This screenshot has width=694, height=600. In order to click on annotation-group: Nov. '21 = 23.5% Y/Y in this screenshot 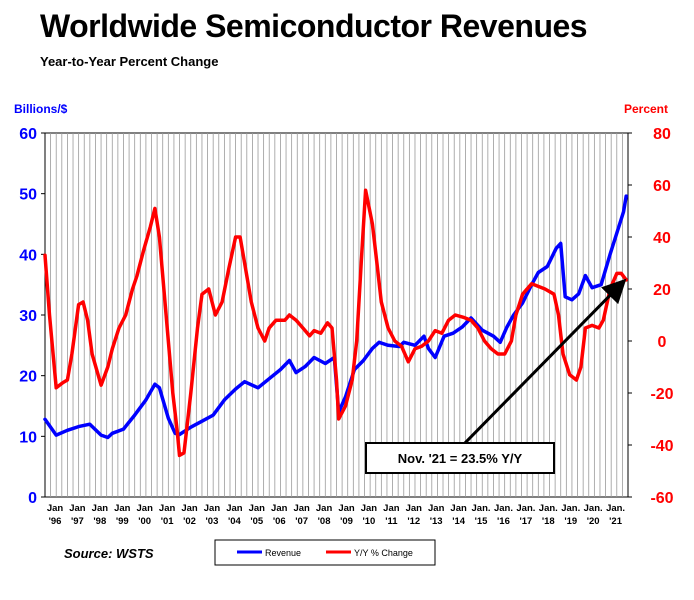, I will do `click(496, 376)`.